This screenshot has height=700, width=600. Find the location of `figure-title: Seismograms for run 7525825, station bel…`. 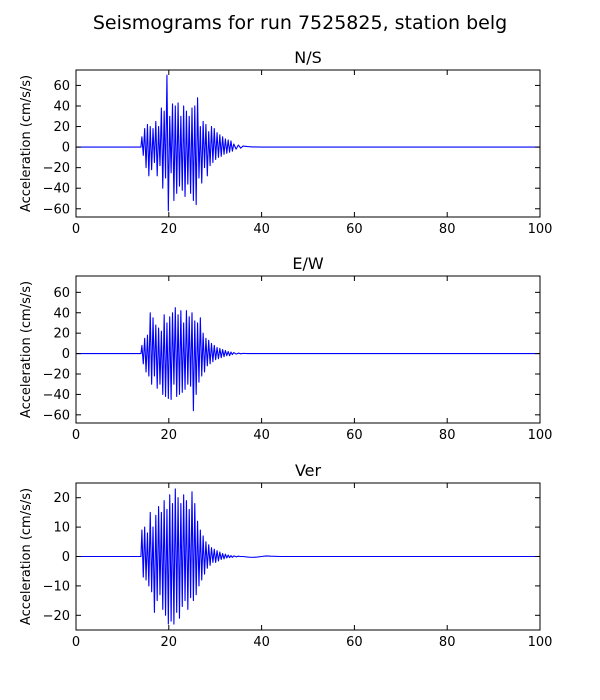

figure-title: Seismograms for run 7525825, station bel… is located at coordinates (300, 23).